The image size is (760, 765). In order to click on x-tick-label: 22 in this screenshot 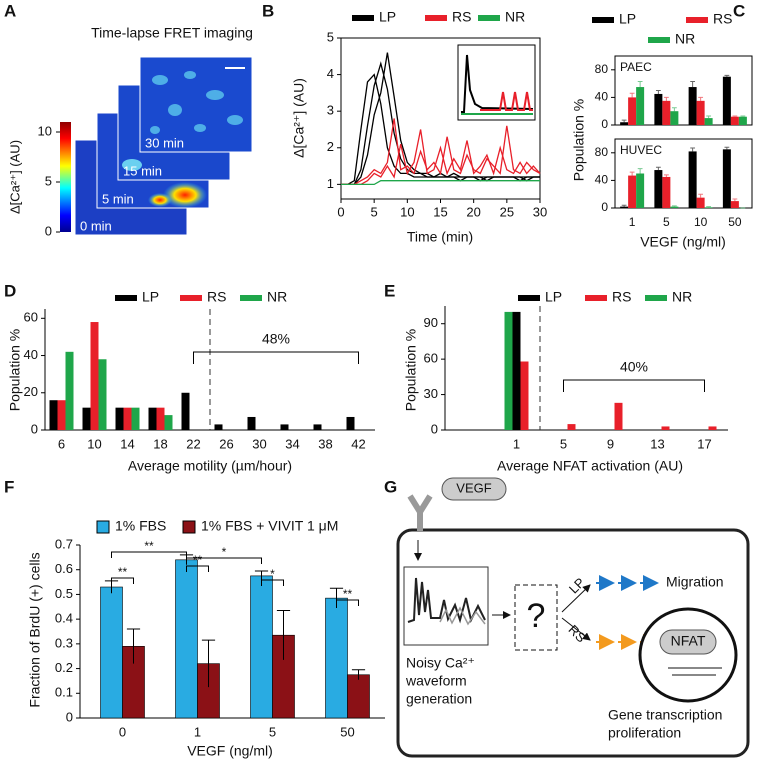, I will do `click(193, 443)`.